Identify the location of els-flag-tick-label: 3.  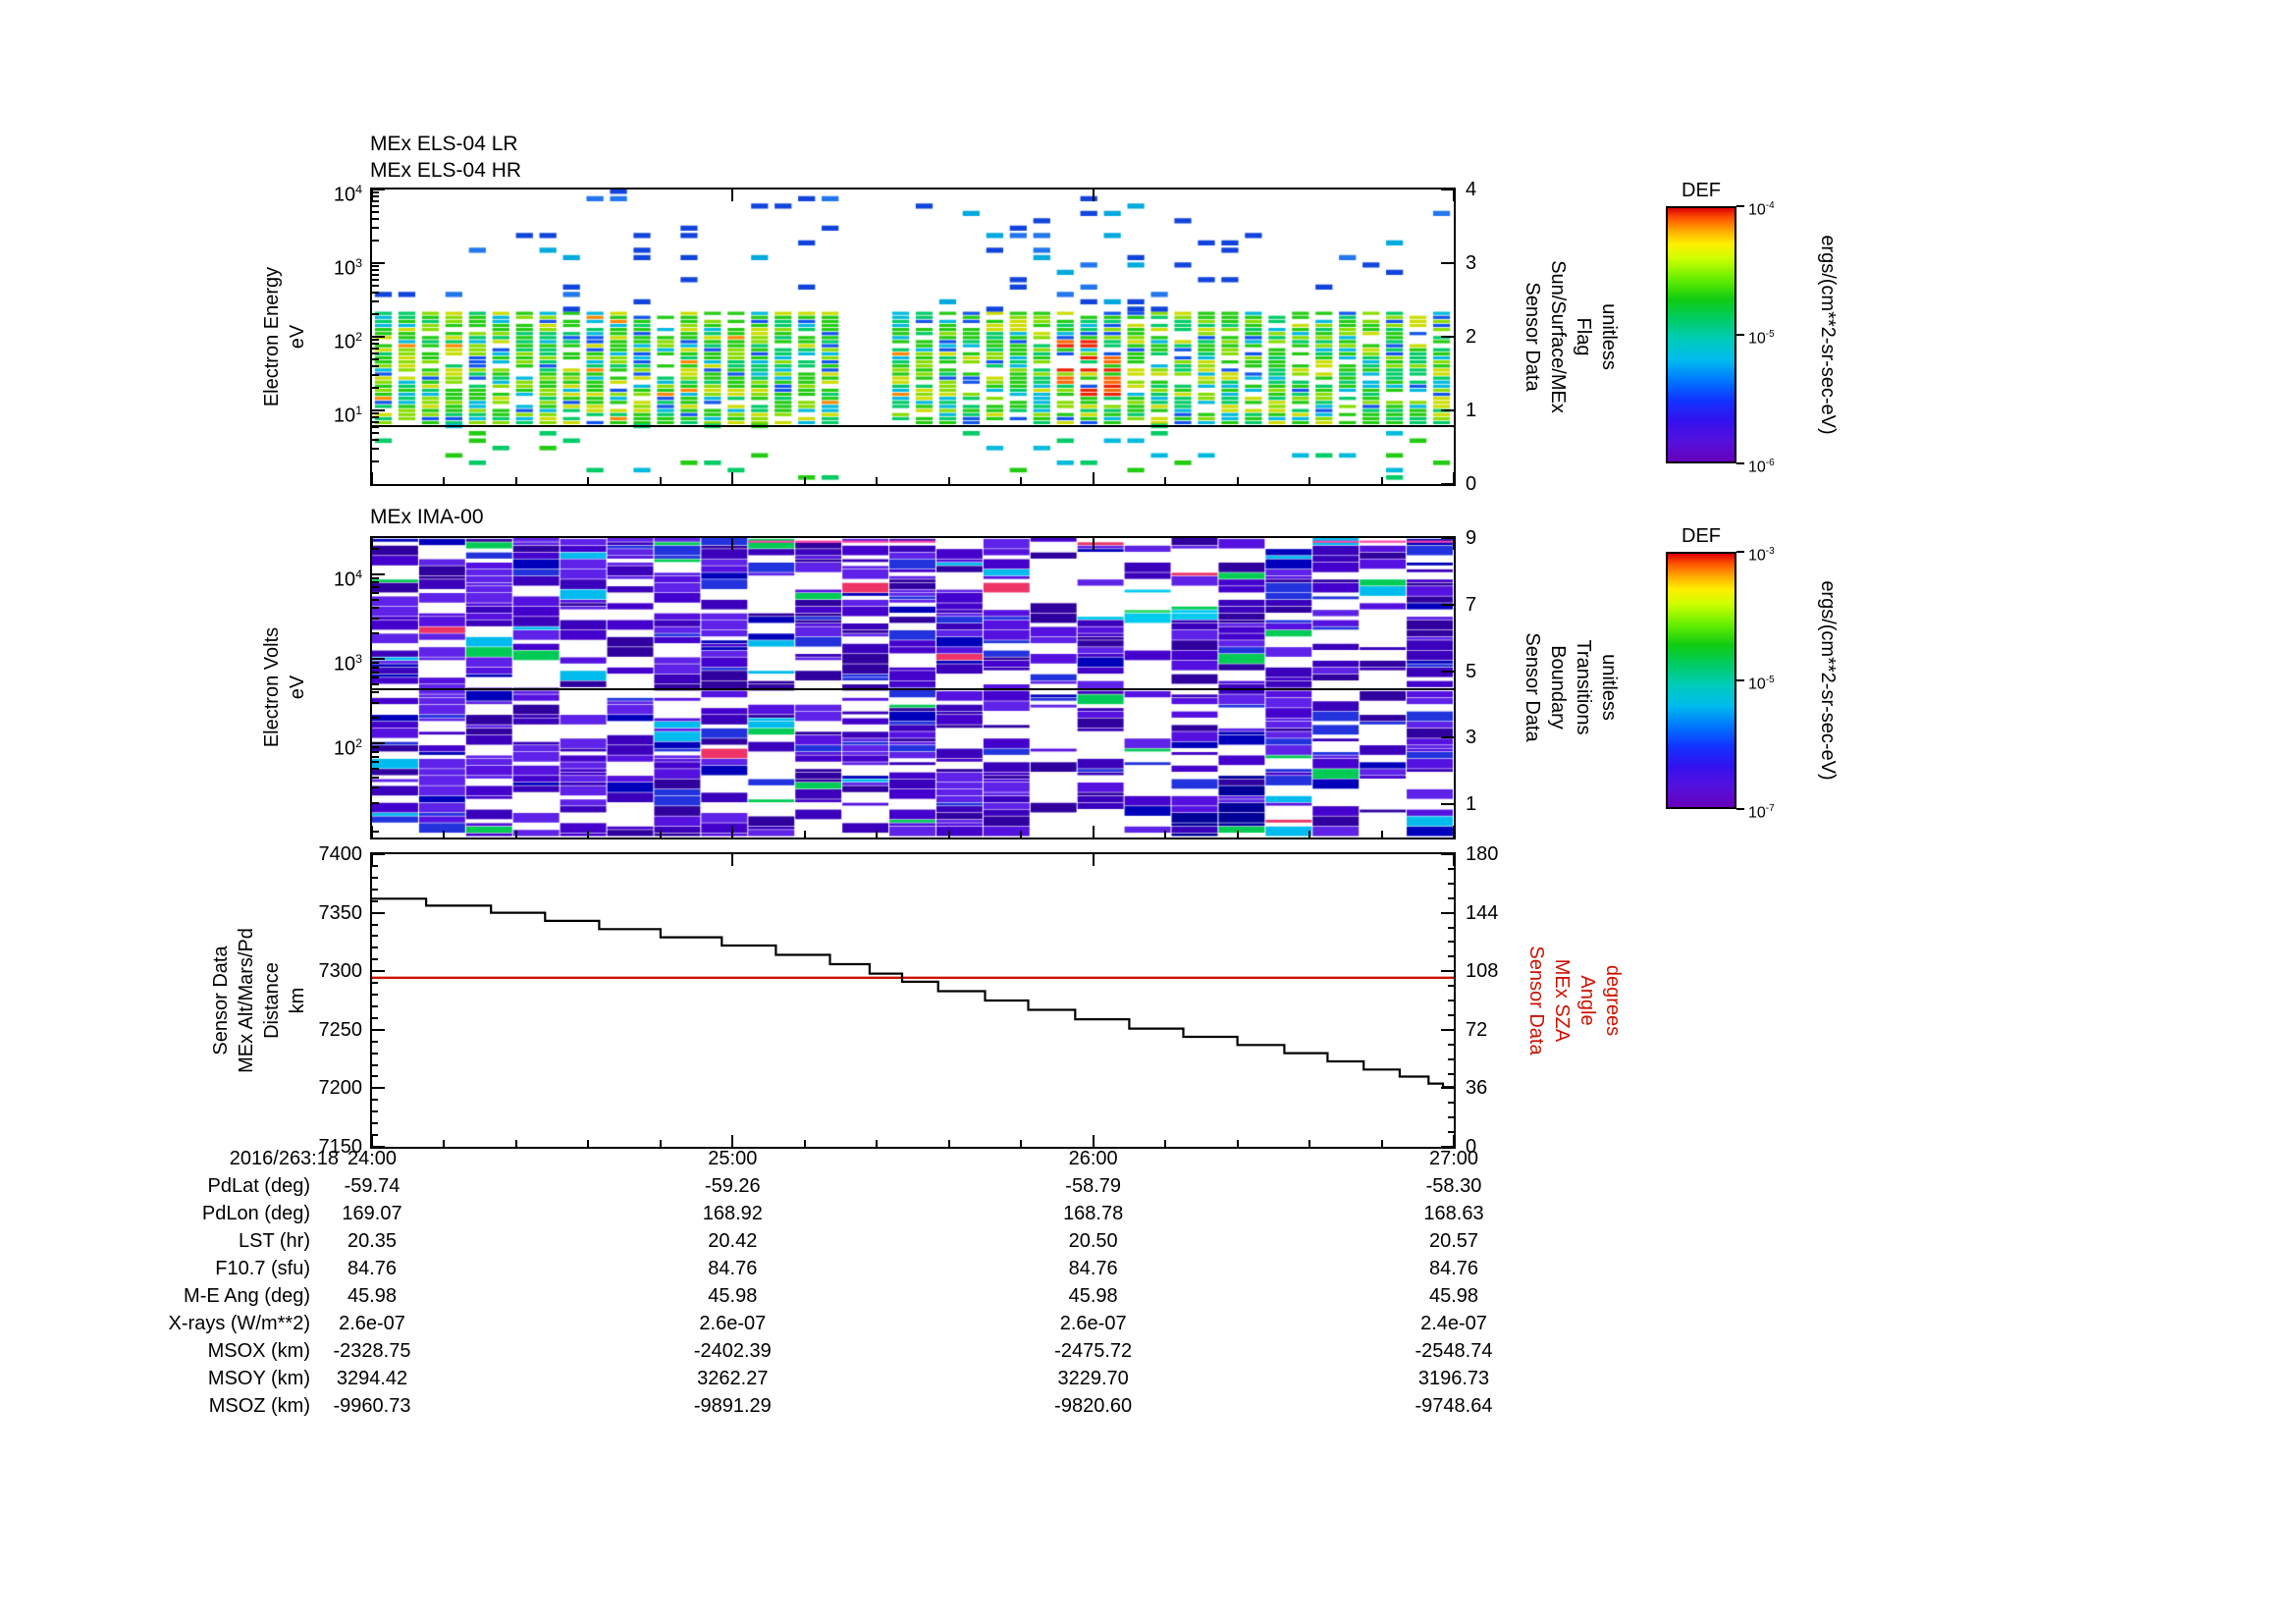
(1471, 263).